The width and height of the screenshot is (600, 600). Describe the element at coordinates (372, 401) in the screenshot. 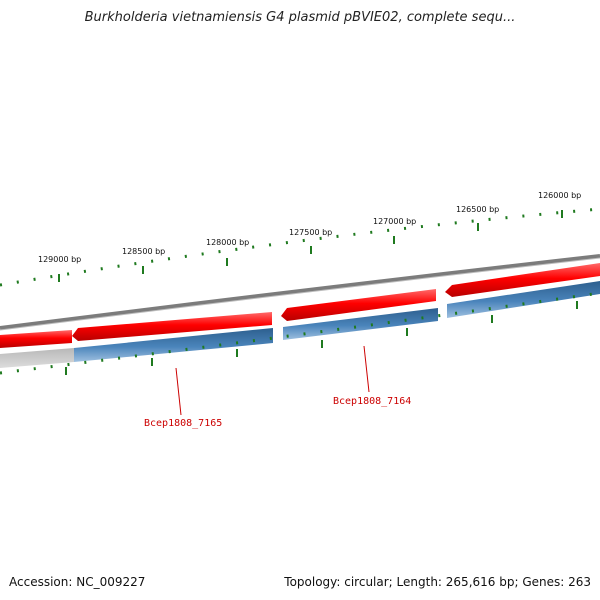

I see `gene-label-bcep1808-7164: Bcep1808_7164` at that location.